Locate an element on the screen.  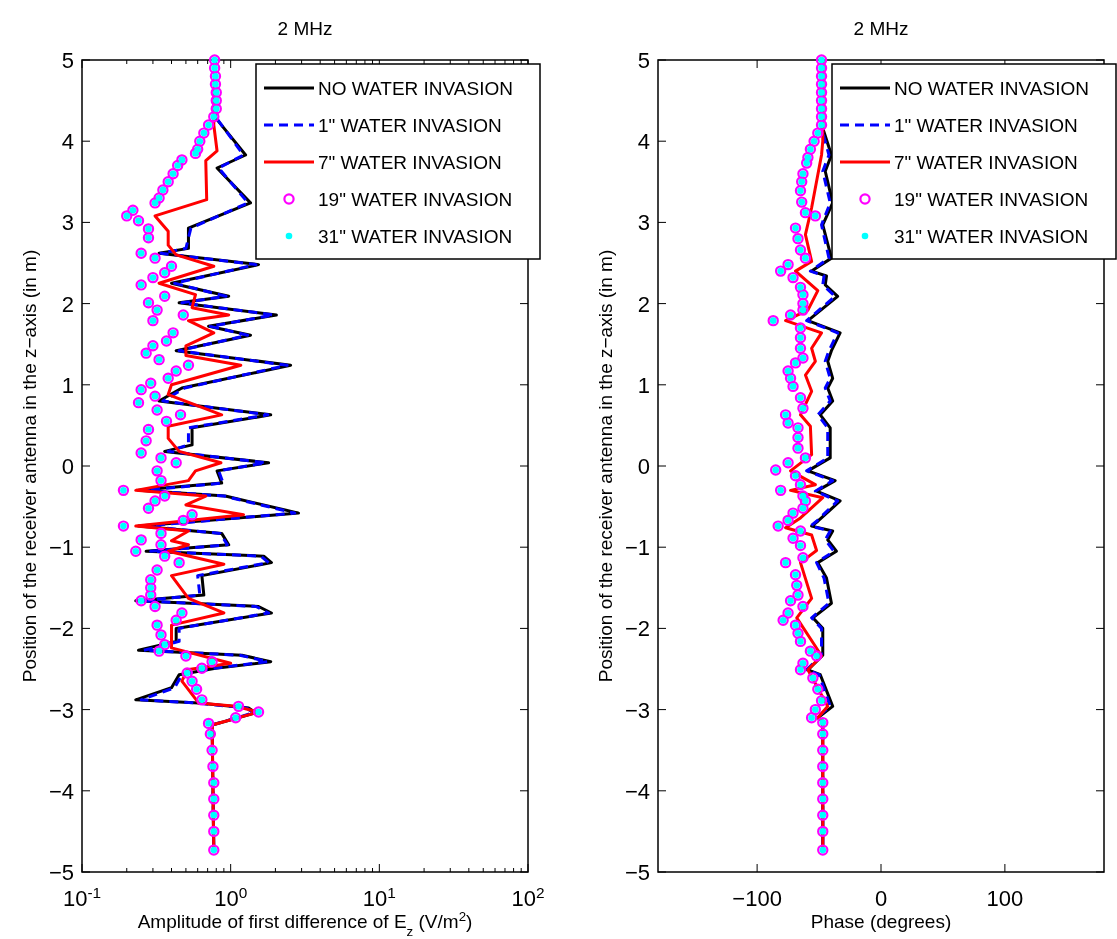
x-tick-label: 10$^{2}$ is located at coordinates (528, 897).